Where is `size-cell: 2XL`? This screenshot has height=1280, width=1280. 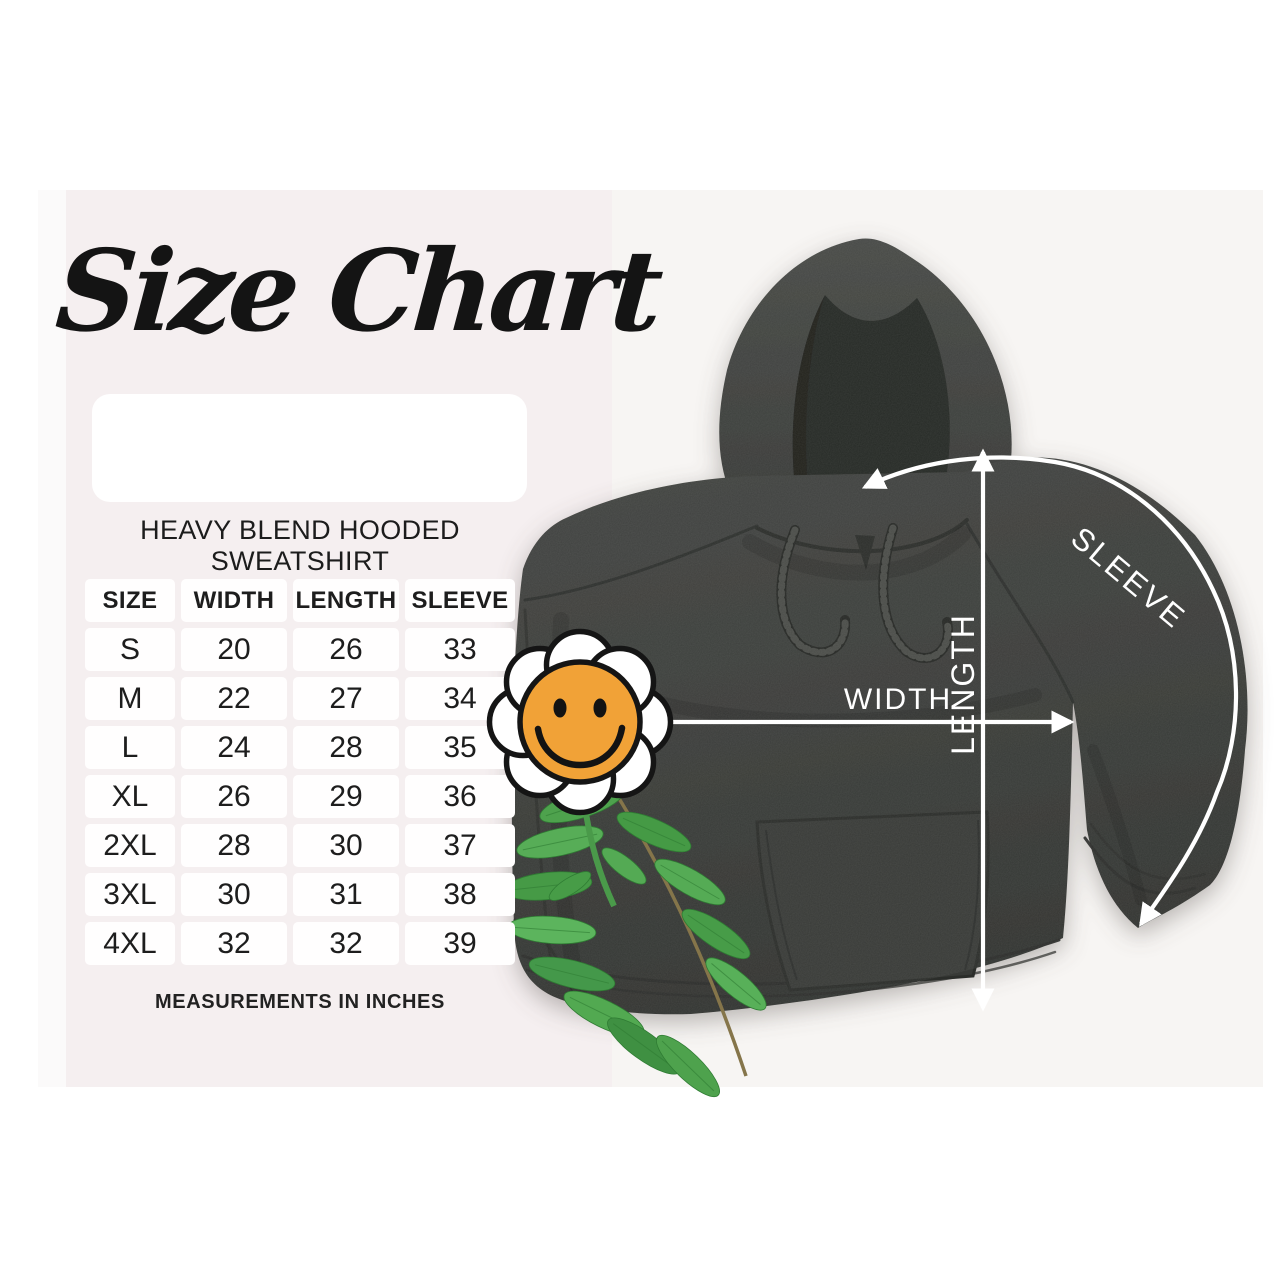 size-cell: 2XL is located at coordinates (130, 845).